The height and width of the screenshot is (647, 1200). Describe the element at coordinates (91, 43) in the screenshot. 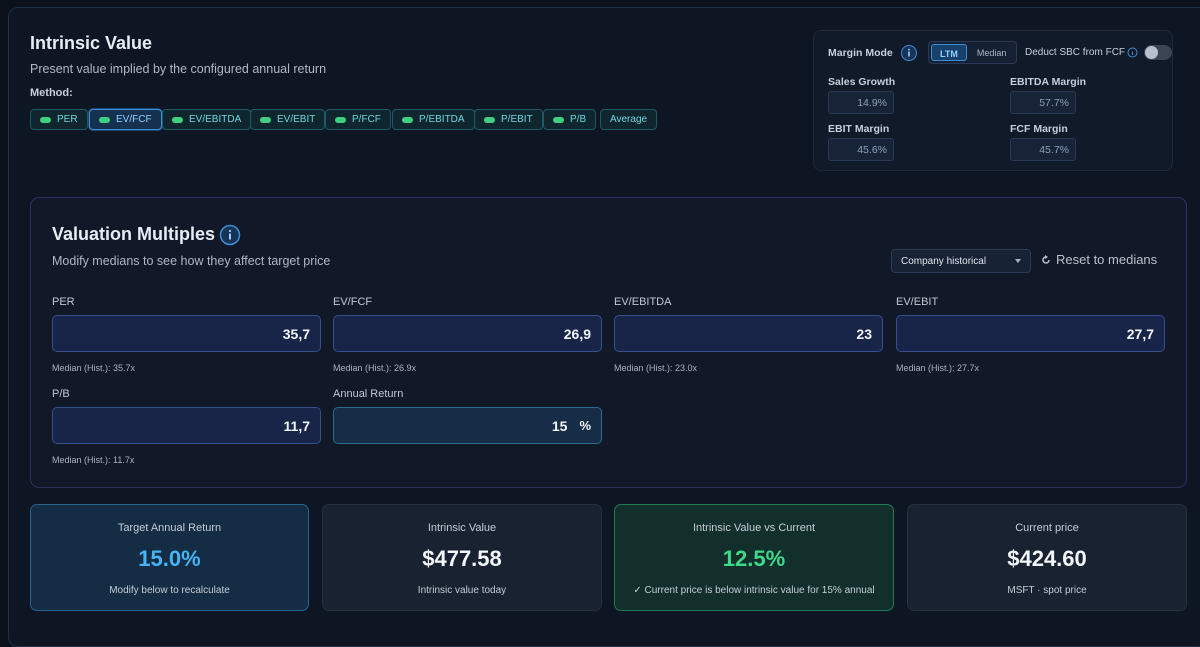

I see `title: Intrinsic Value` at that location.